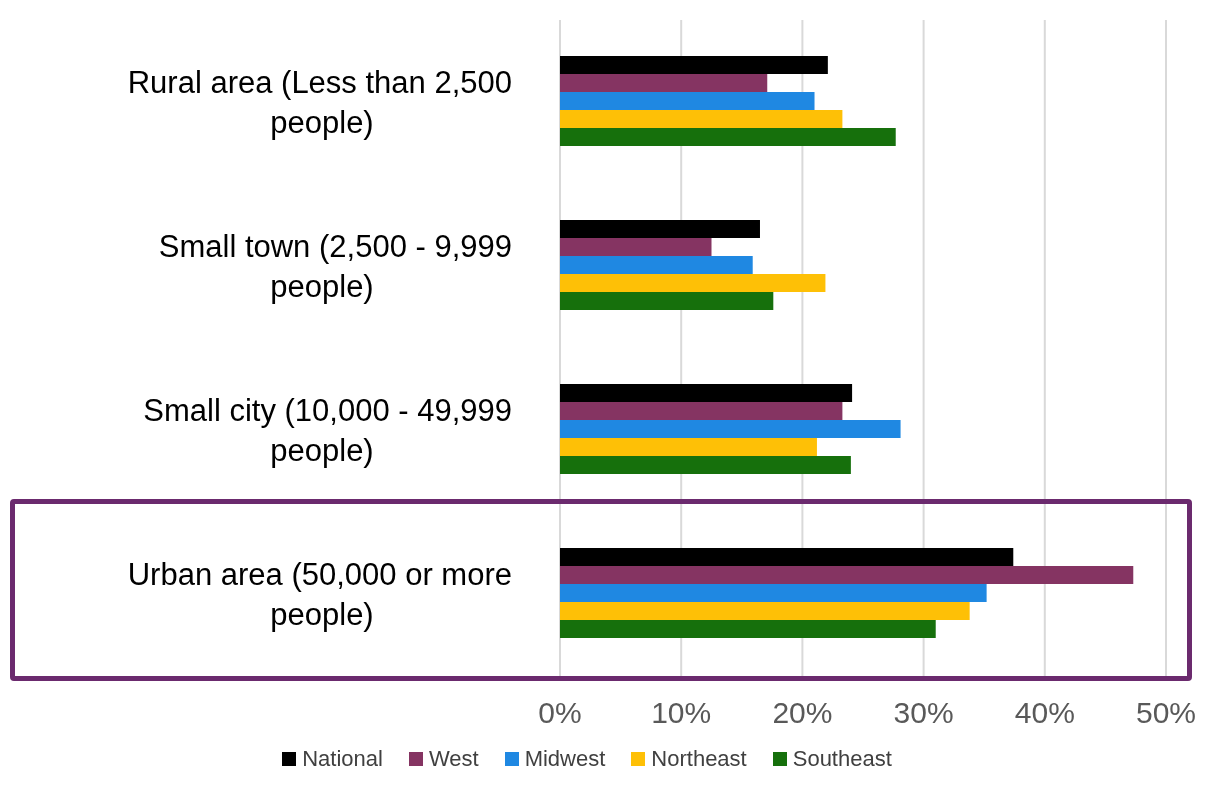  Describe the element at coordinates (319, 594) in the screenshot. I see `y-tick-label: Urban area (50,000 or more people)` at that location.